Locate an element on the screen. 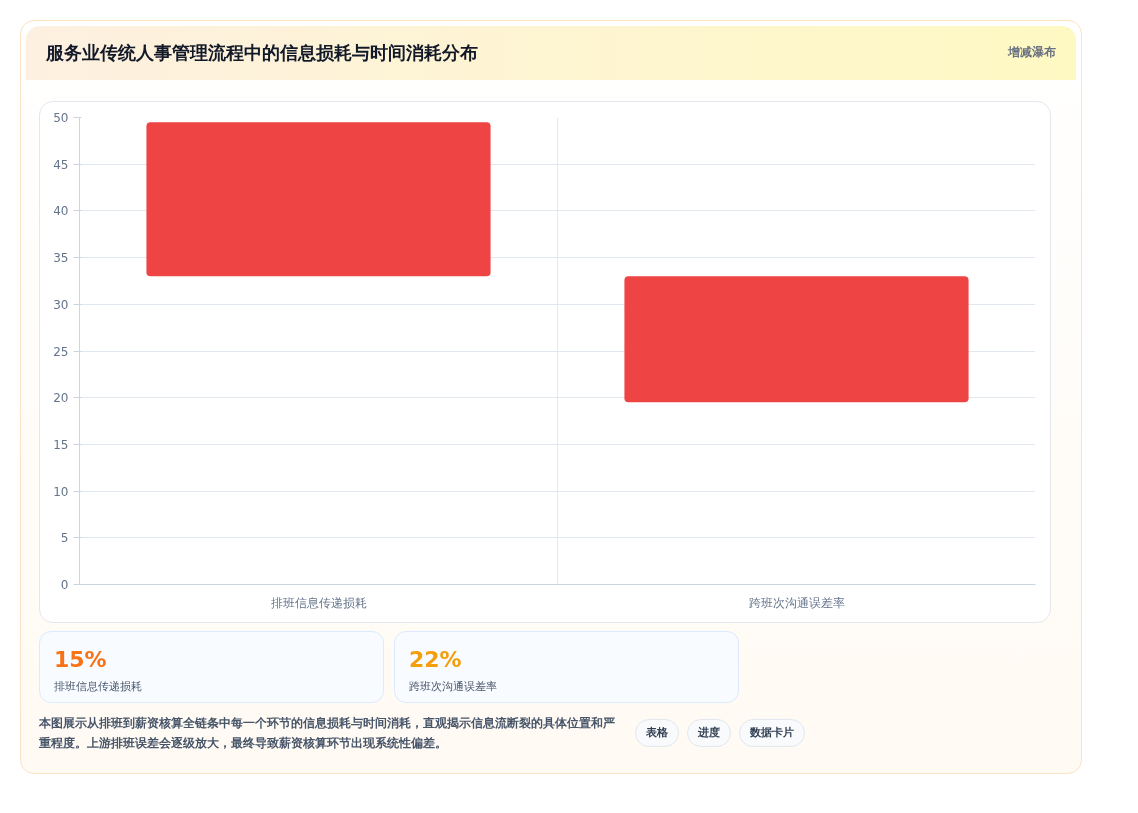  text: 跨班次沟通误差率 is located at coordinates (453, 687).